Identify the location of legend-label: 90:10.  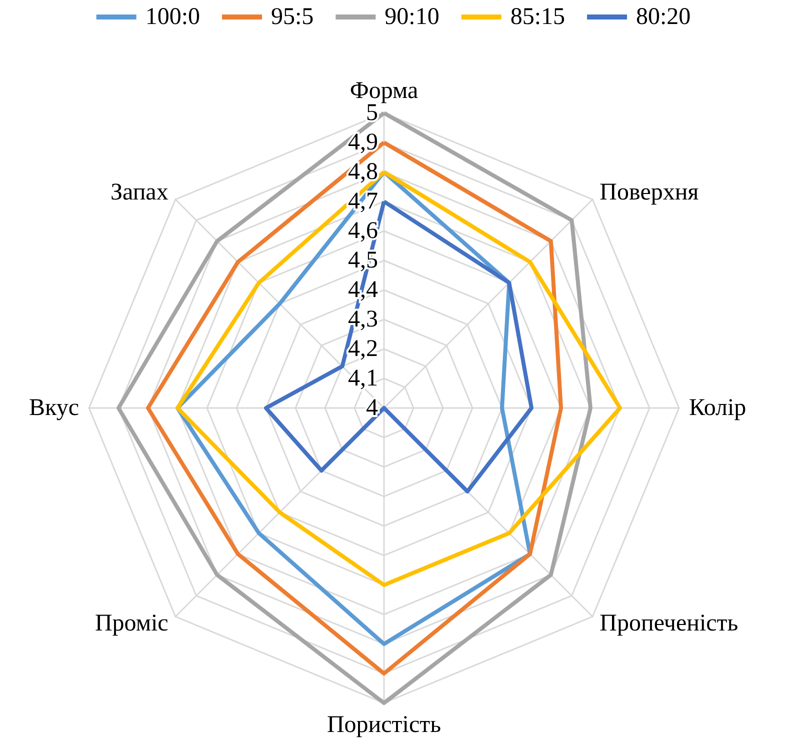
(412, 17).